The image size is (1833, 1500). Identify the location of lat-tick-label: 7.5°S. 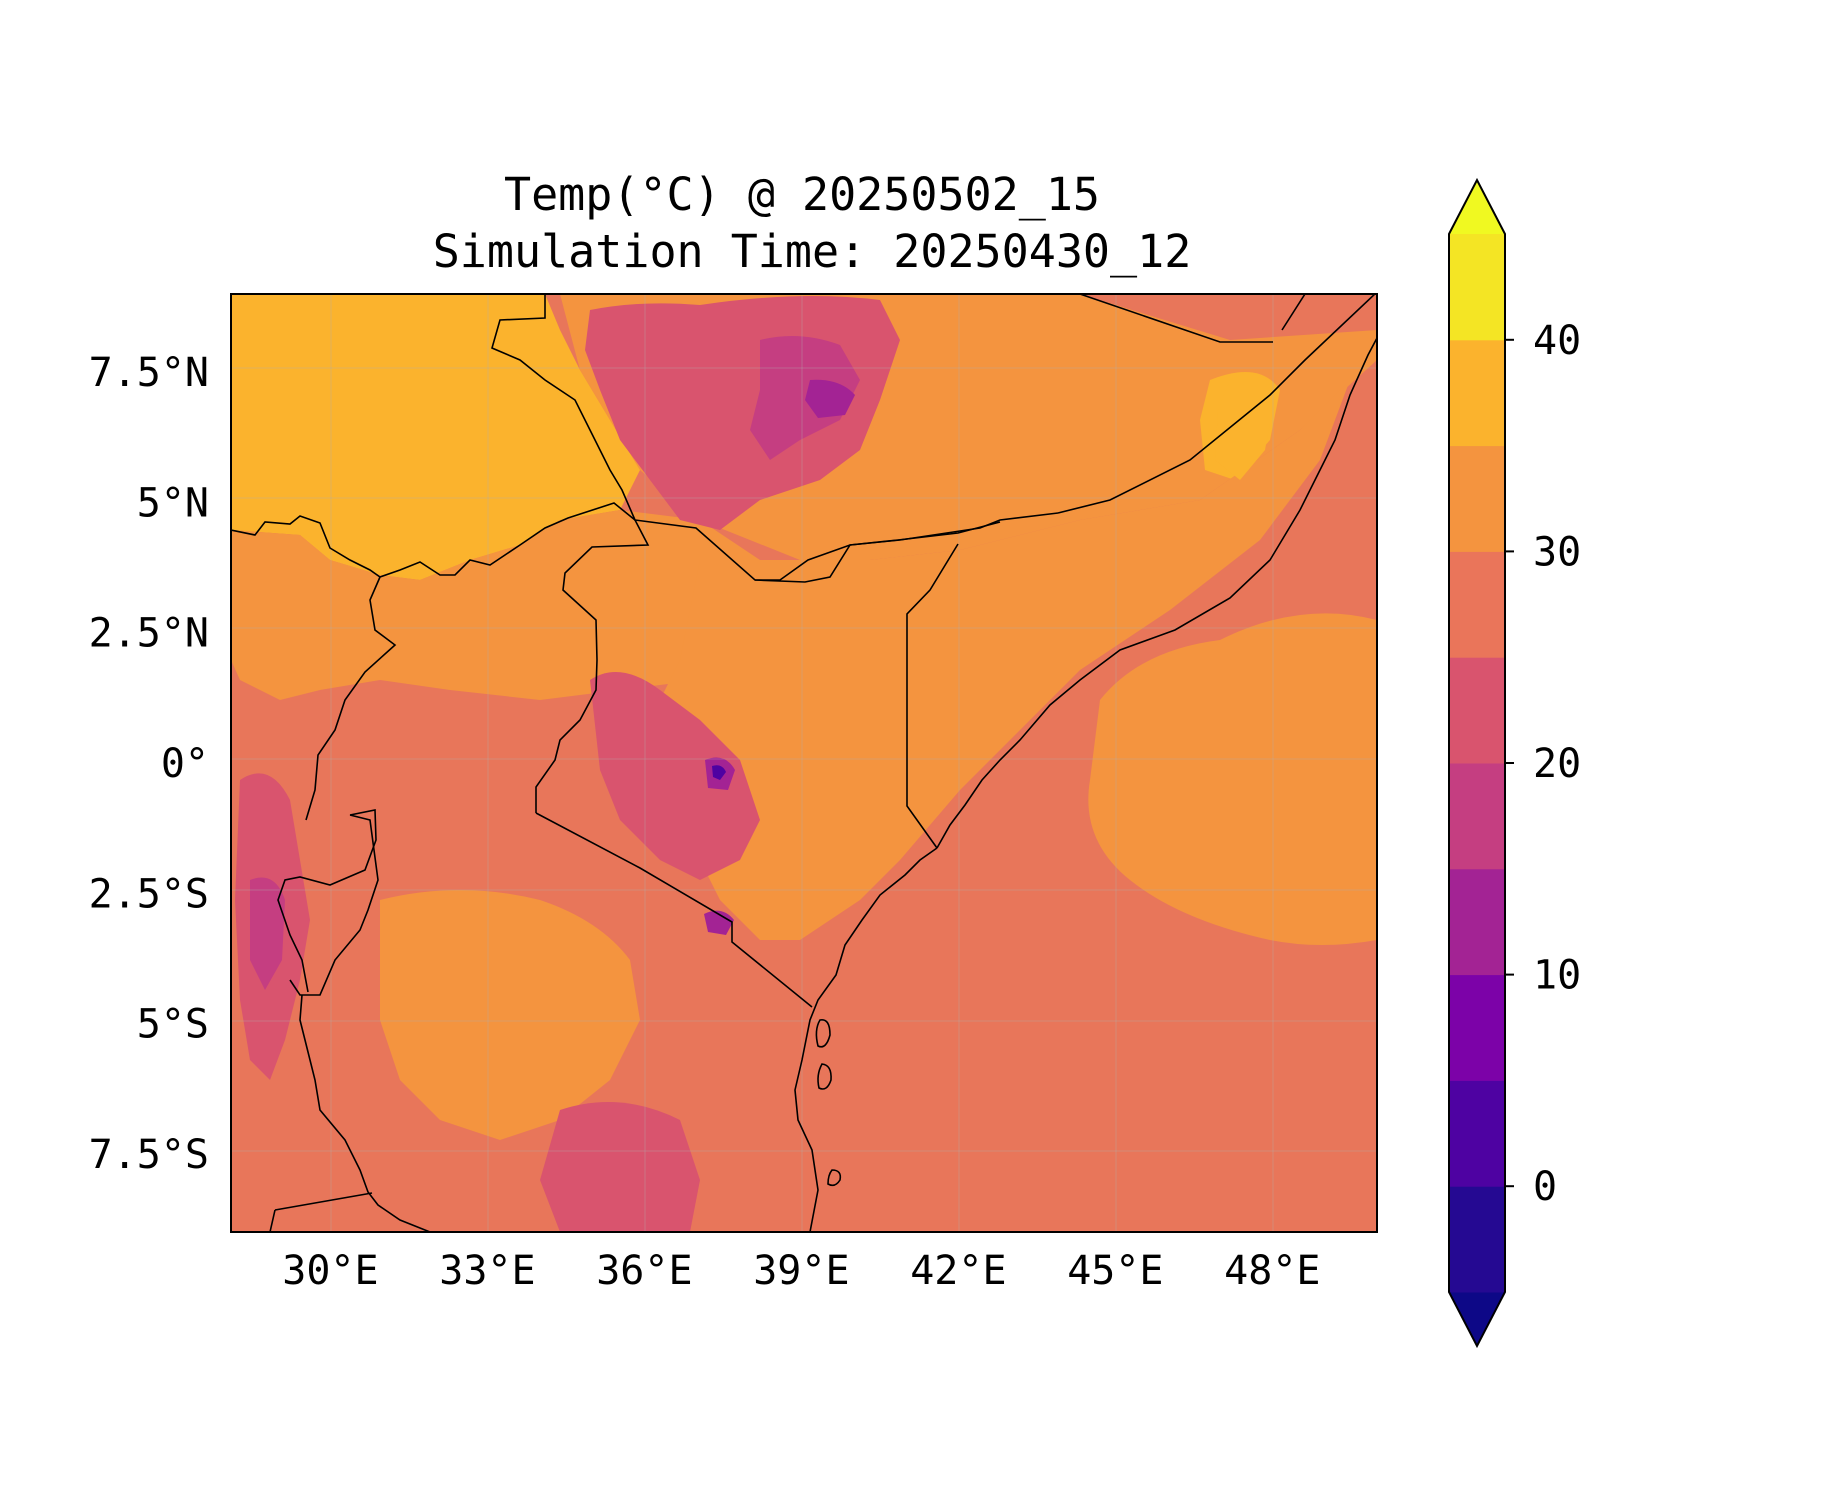
(149, 1155).